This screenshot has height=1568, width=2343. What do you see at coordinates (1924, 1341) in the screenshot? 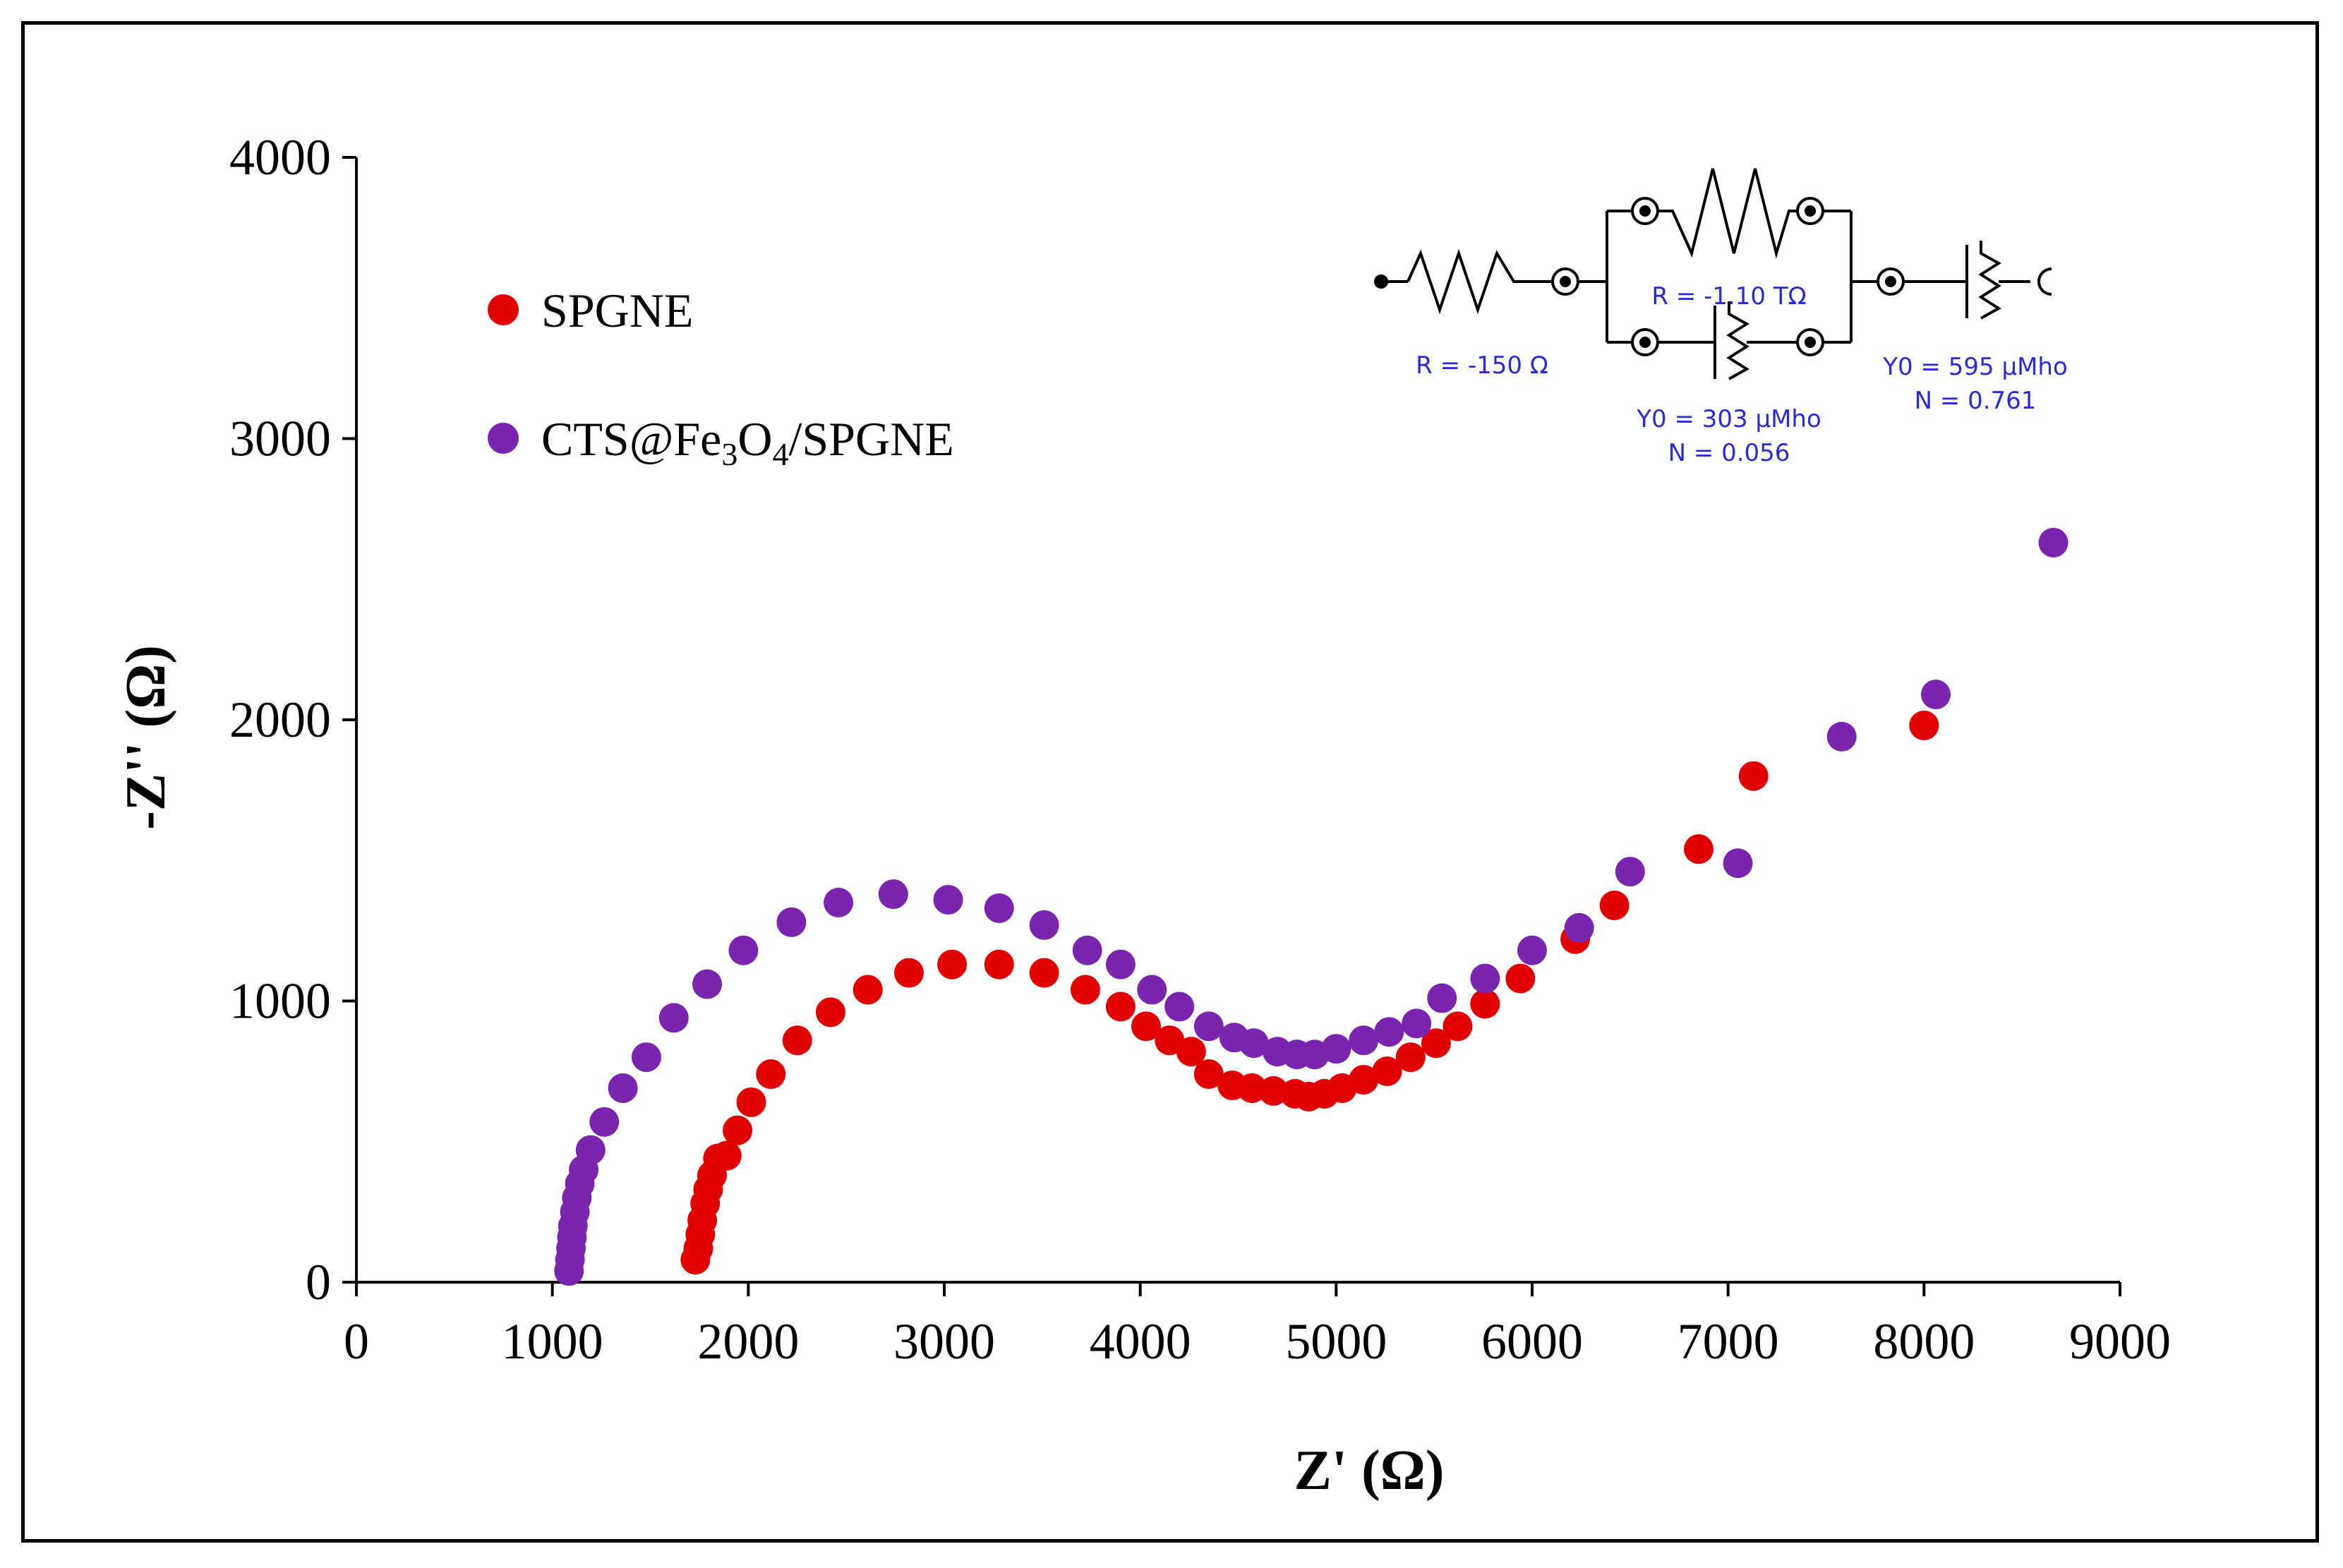
I see `x-tick-label: 8000` at bounding box center [1924, 1341].